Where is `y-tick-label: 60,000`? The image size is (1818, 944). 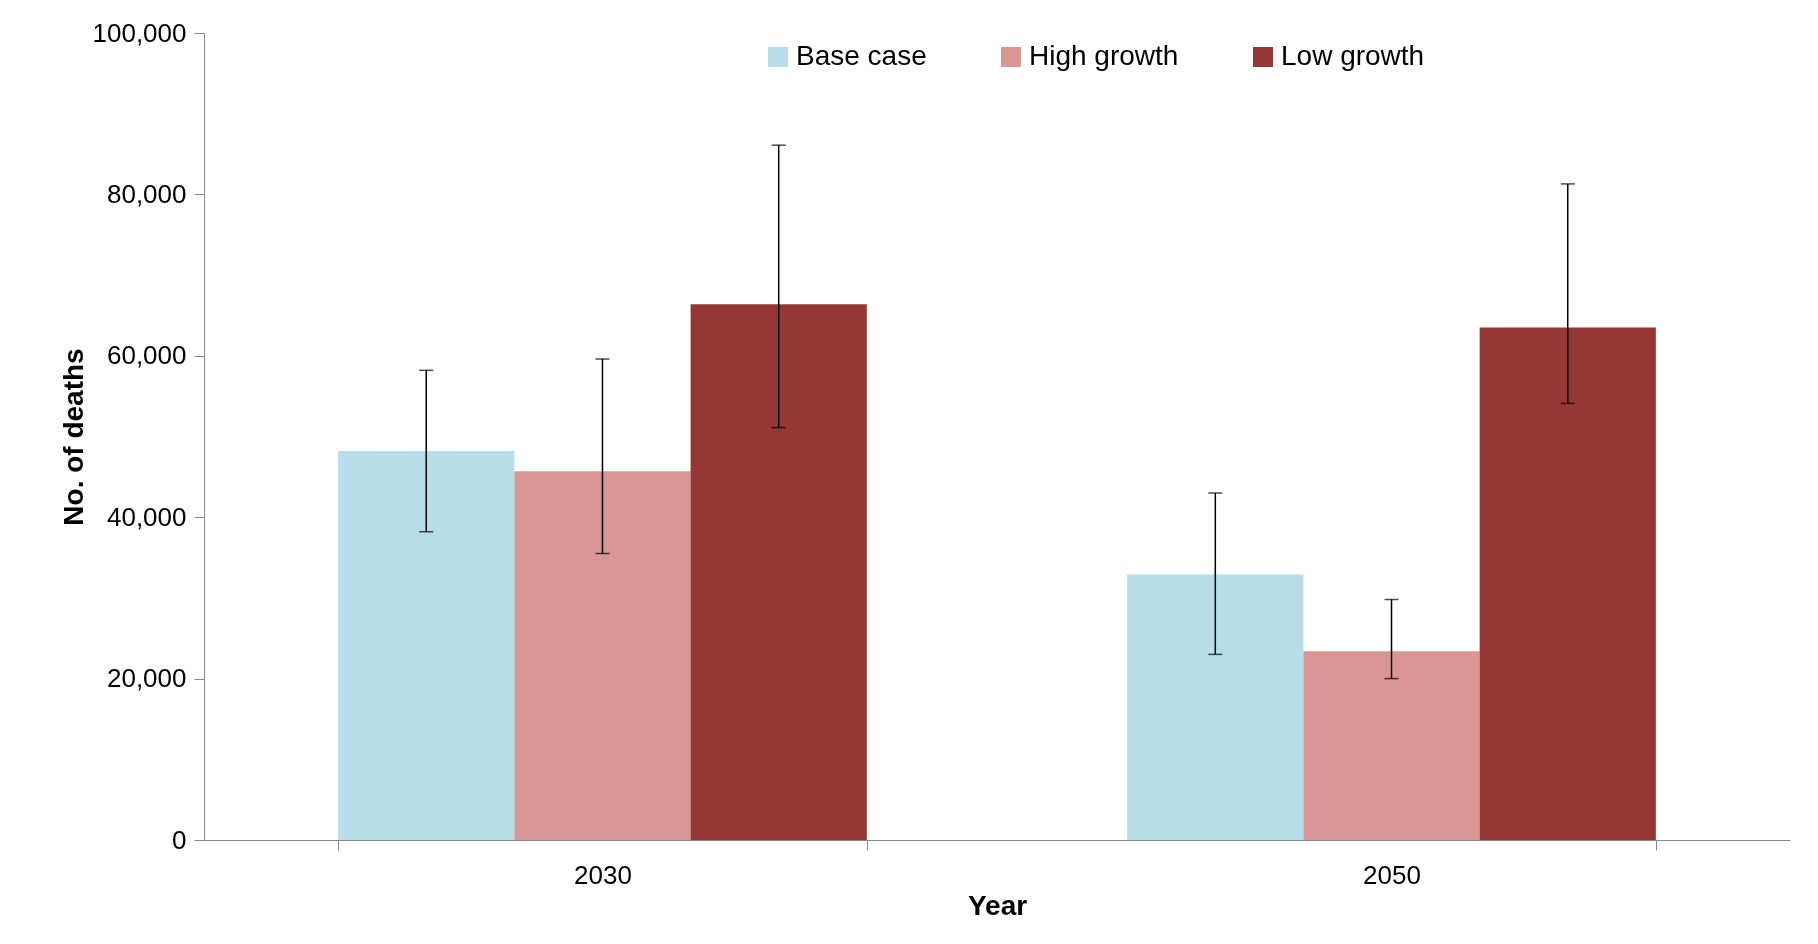 y-tick-label: 60,000 is located at coordinates (146, 355).